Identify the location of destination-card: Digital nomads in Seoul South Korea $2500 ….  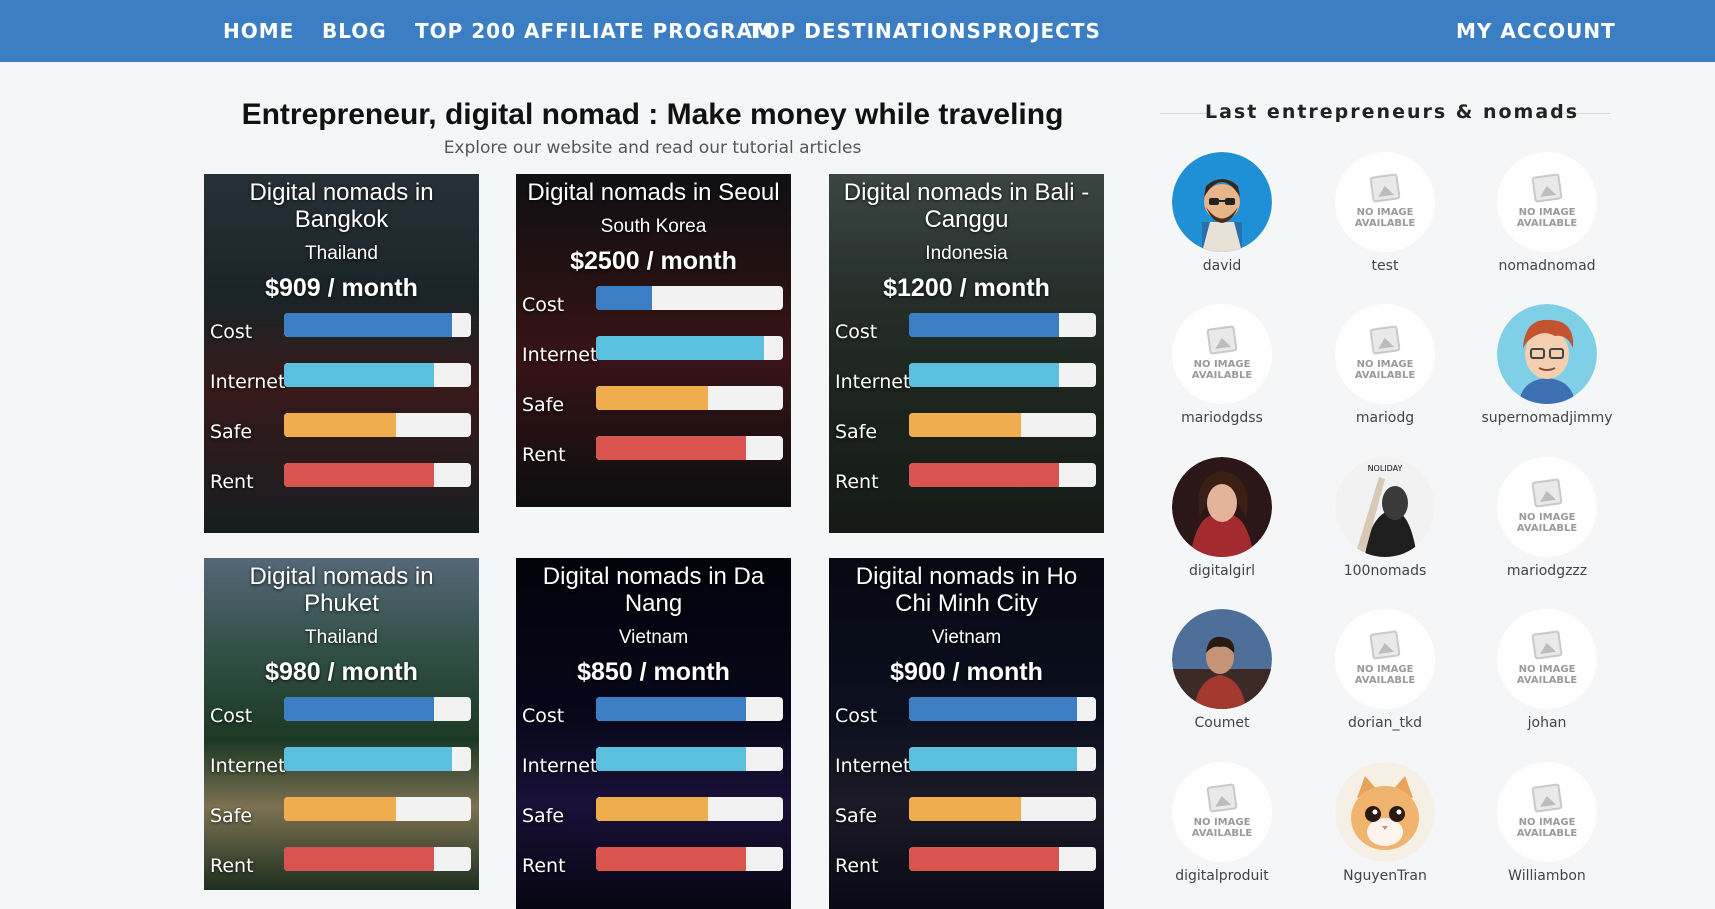
(653, 340).